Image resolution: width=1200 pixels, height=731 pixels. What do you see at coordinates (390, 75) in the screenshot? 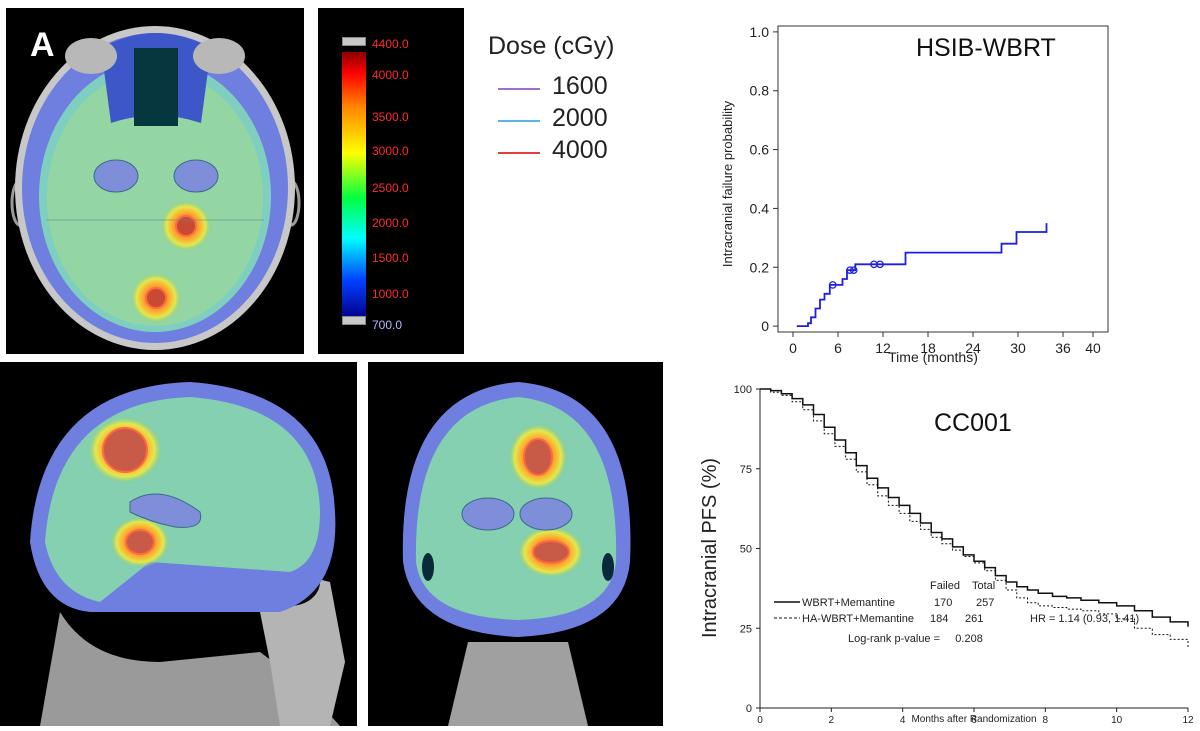
I see `colorbar-label: 4000.0` at bounding box center [390, 75].